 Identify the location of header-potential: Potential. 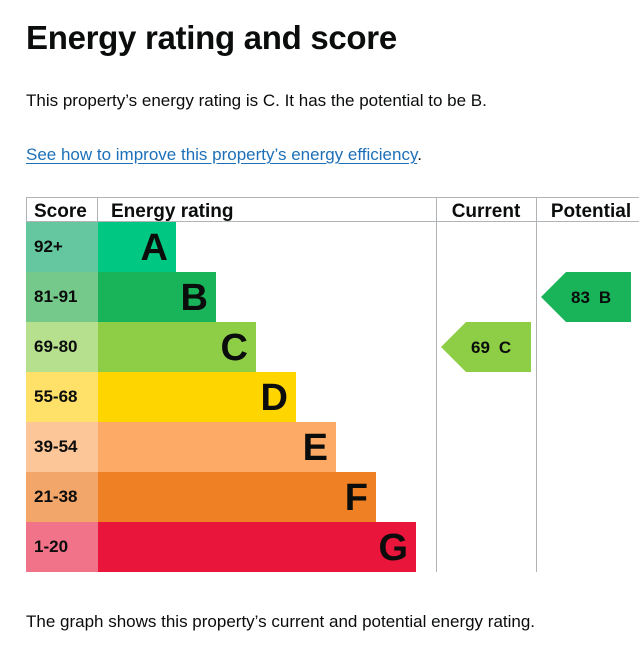
(591, 211).